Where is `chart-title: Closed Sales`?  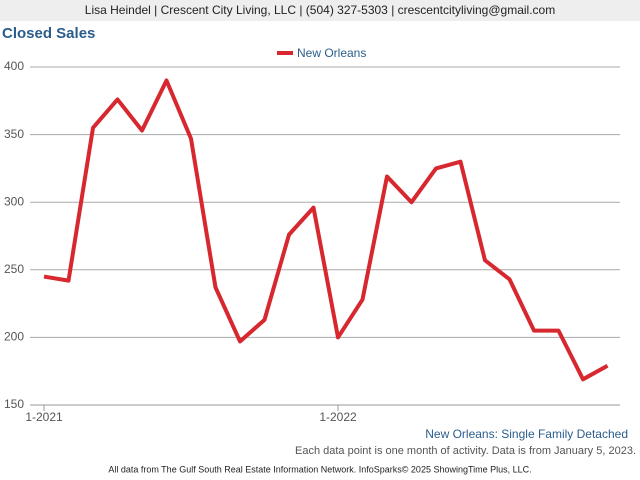 chart-title: Closed Sales is located at coordinates (48, 33).